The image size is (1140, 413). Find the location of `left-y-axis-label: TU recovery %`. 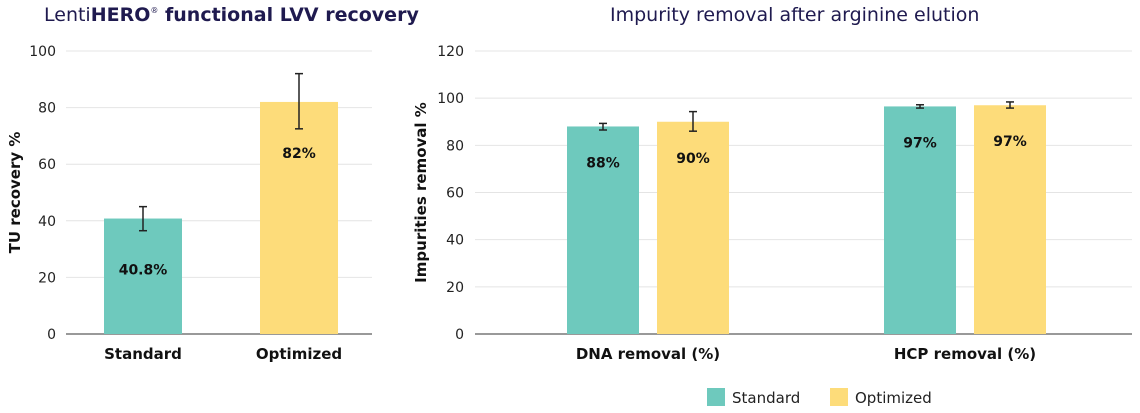

left-y-axis-label: TU recovery % is located at coordinates (15, 193).